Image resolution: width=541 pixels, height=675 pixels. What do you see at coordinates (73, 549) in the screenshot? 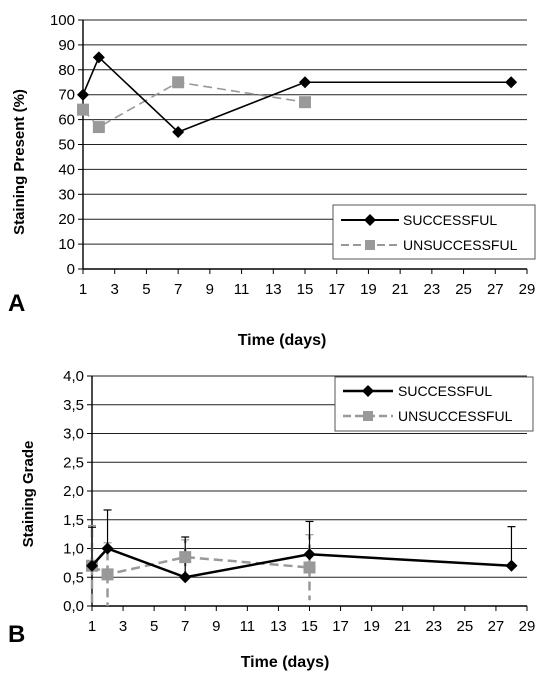
I see `y-tick-label: 1,0` at bounding box center [73, 549].